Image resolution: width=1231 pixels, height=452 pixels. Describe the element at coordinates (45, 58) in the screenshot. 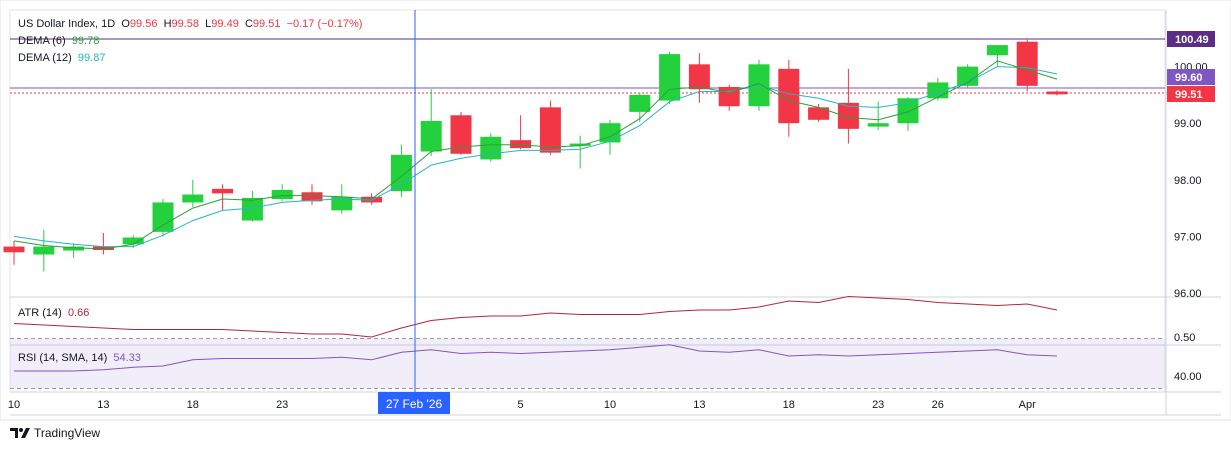

I see `dema12-label: DEMA (12)` at that location.